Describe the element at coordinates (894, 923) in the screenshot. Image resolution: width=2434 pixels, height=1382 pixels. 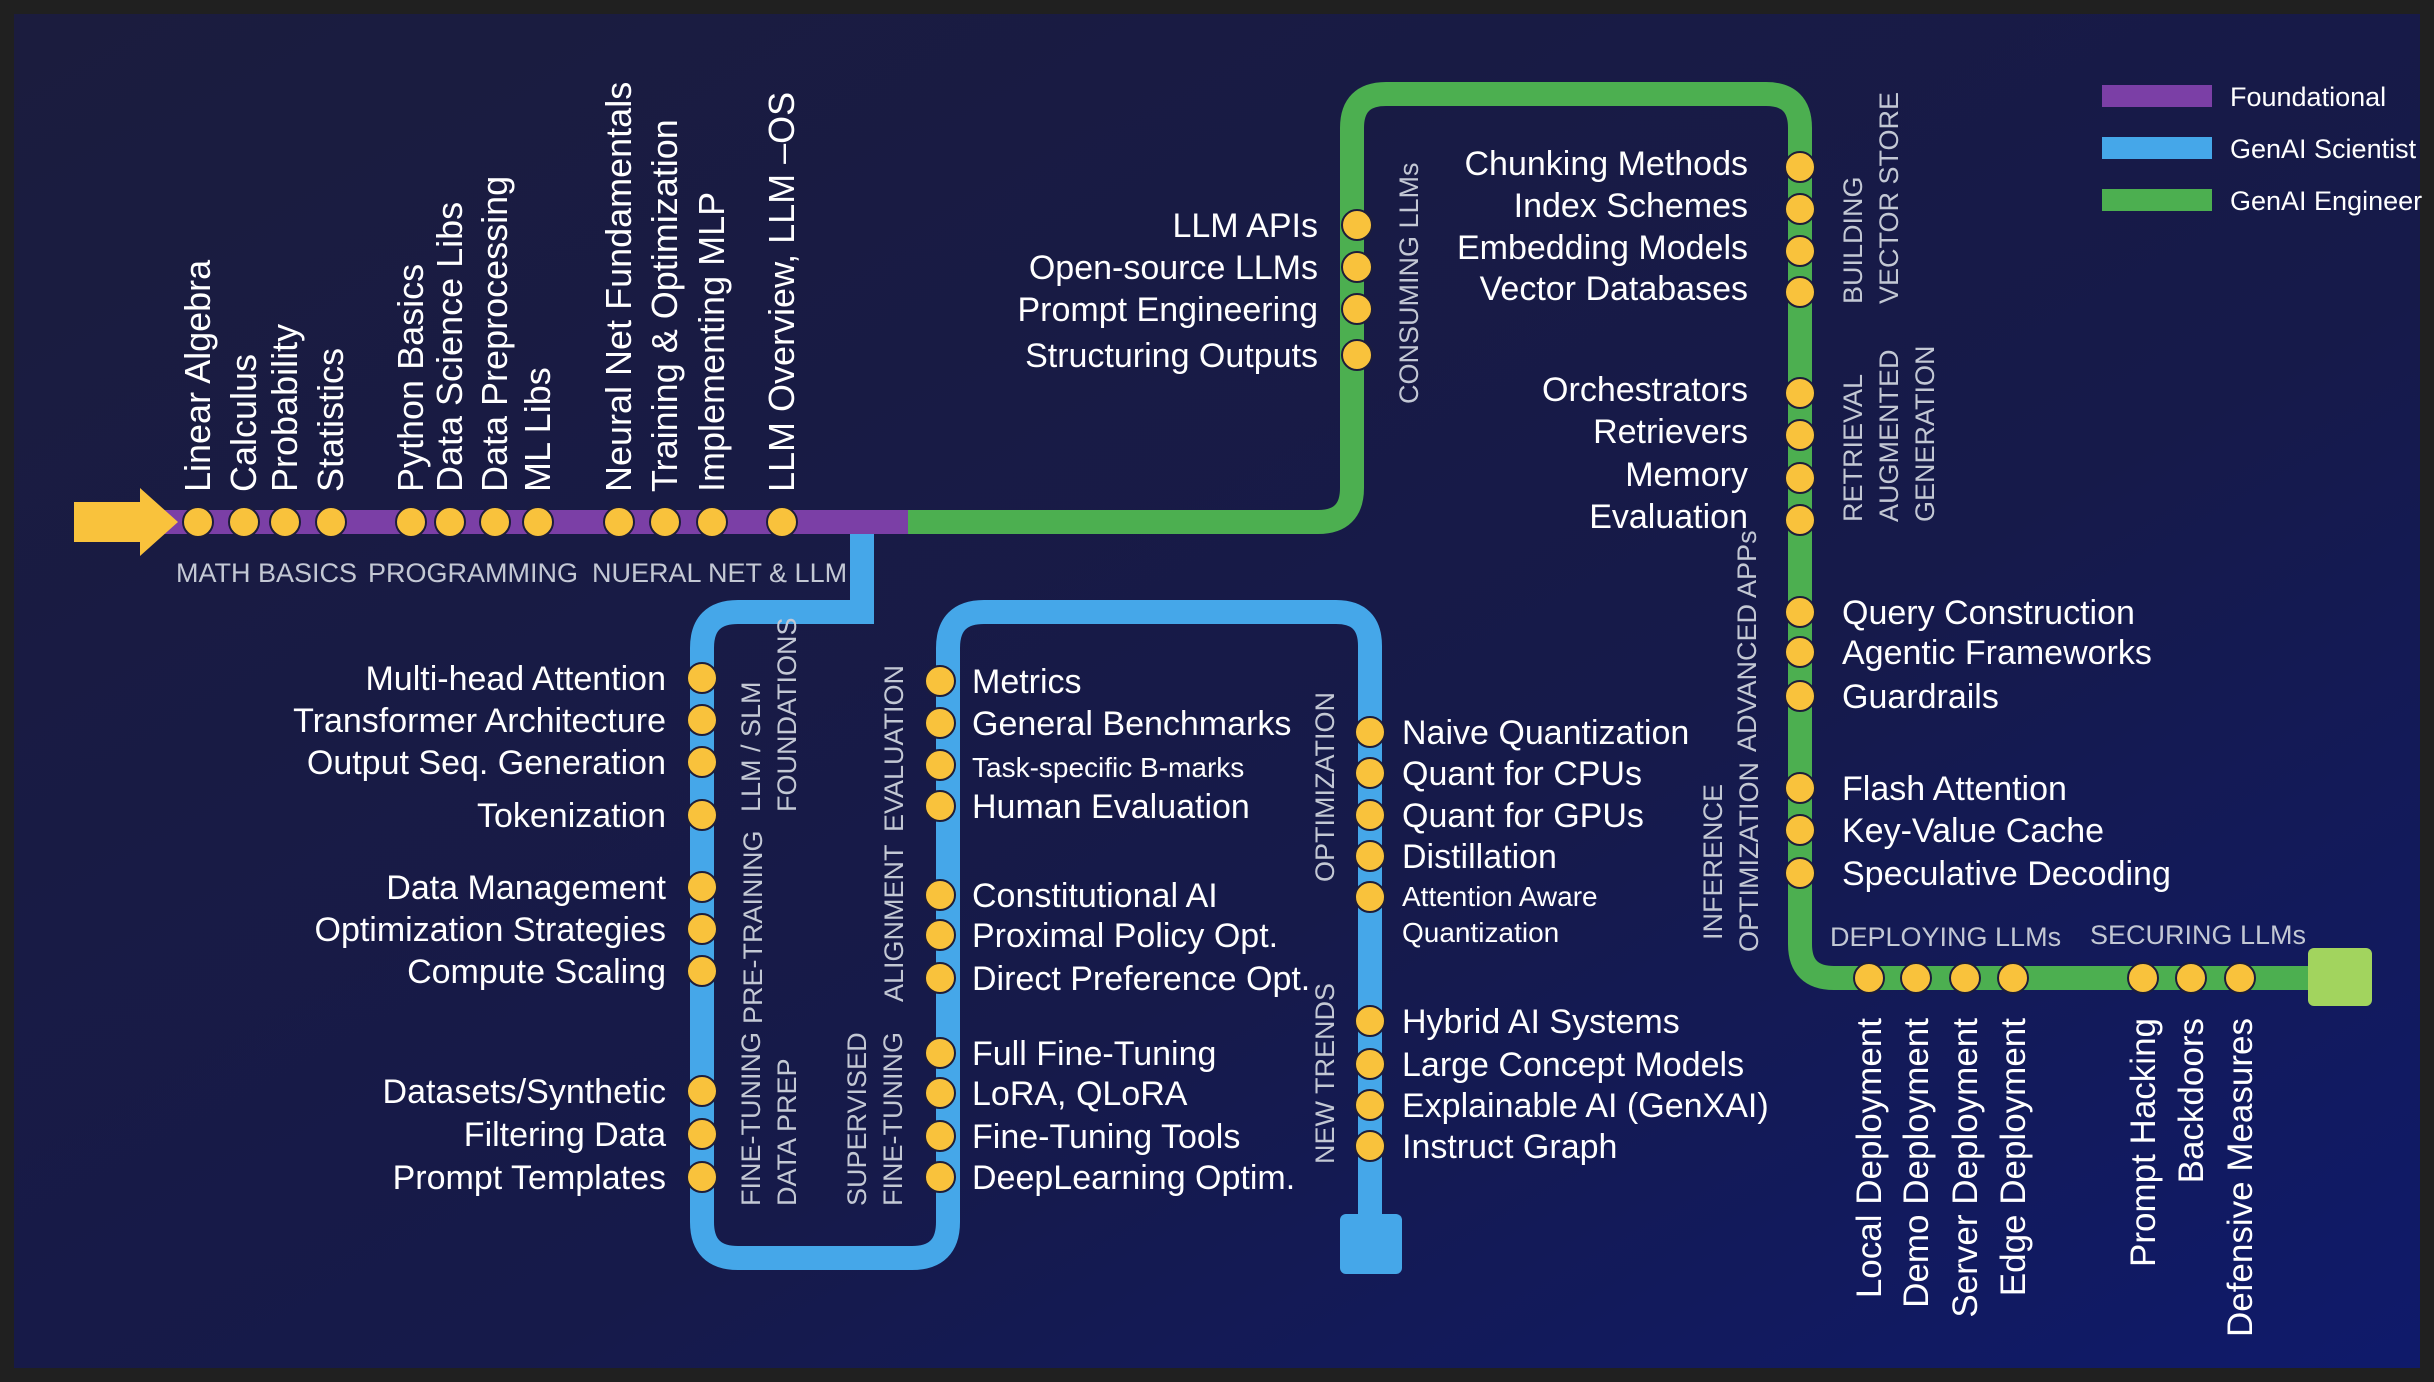
I see `section-alignment: ALIGNMENT` at that location.